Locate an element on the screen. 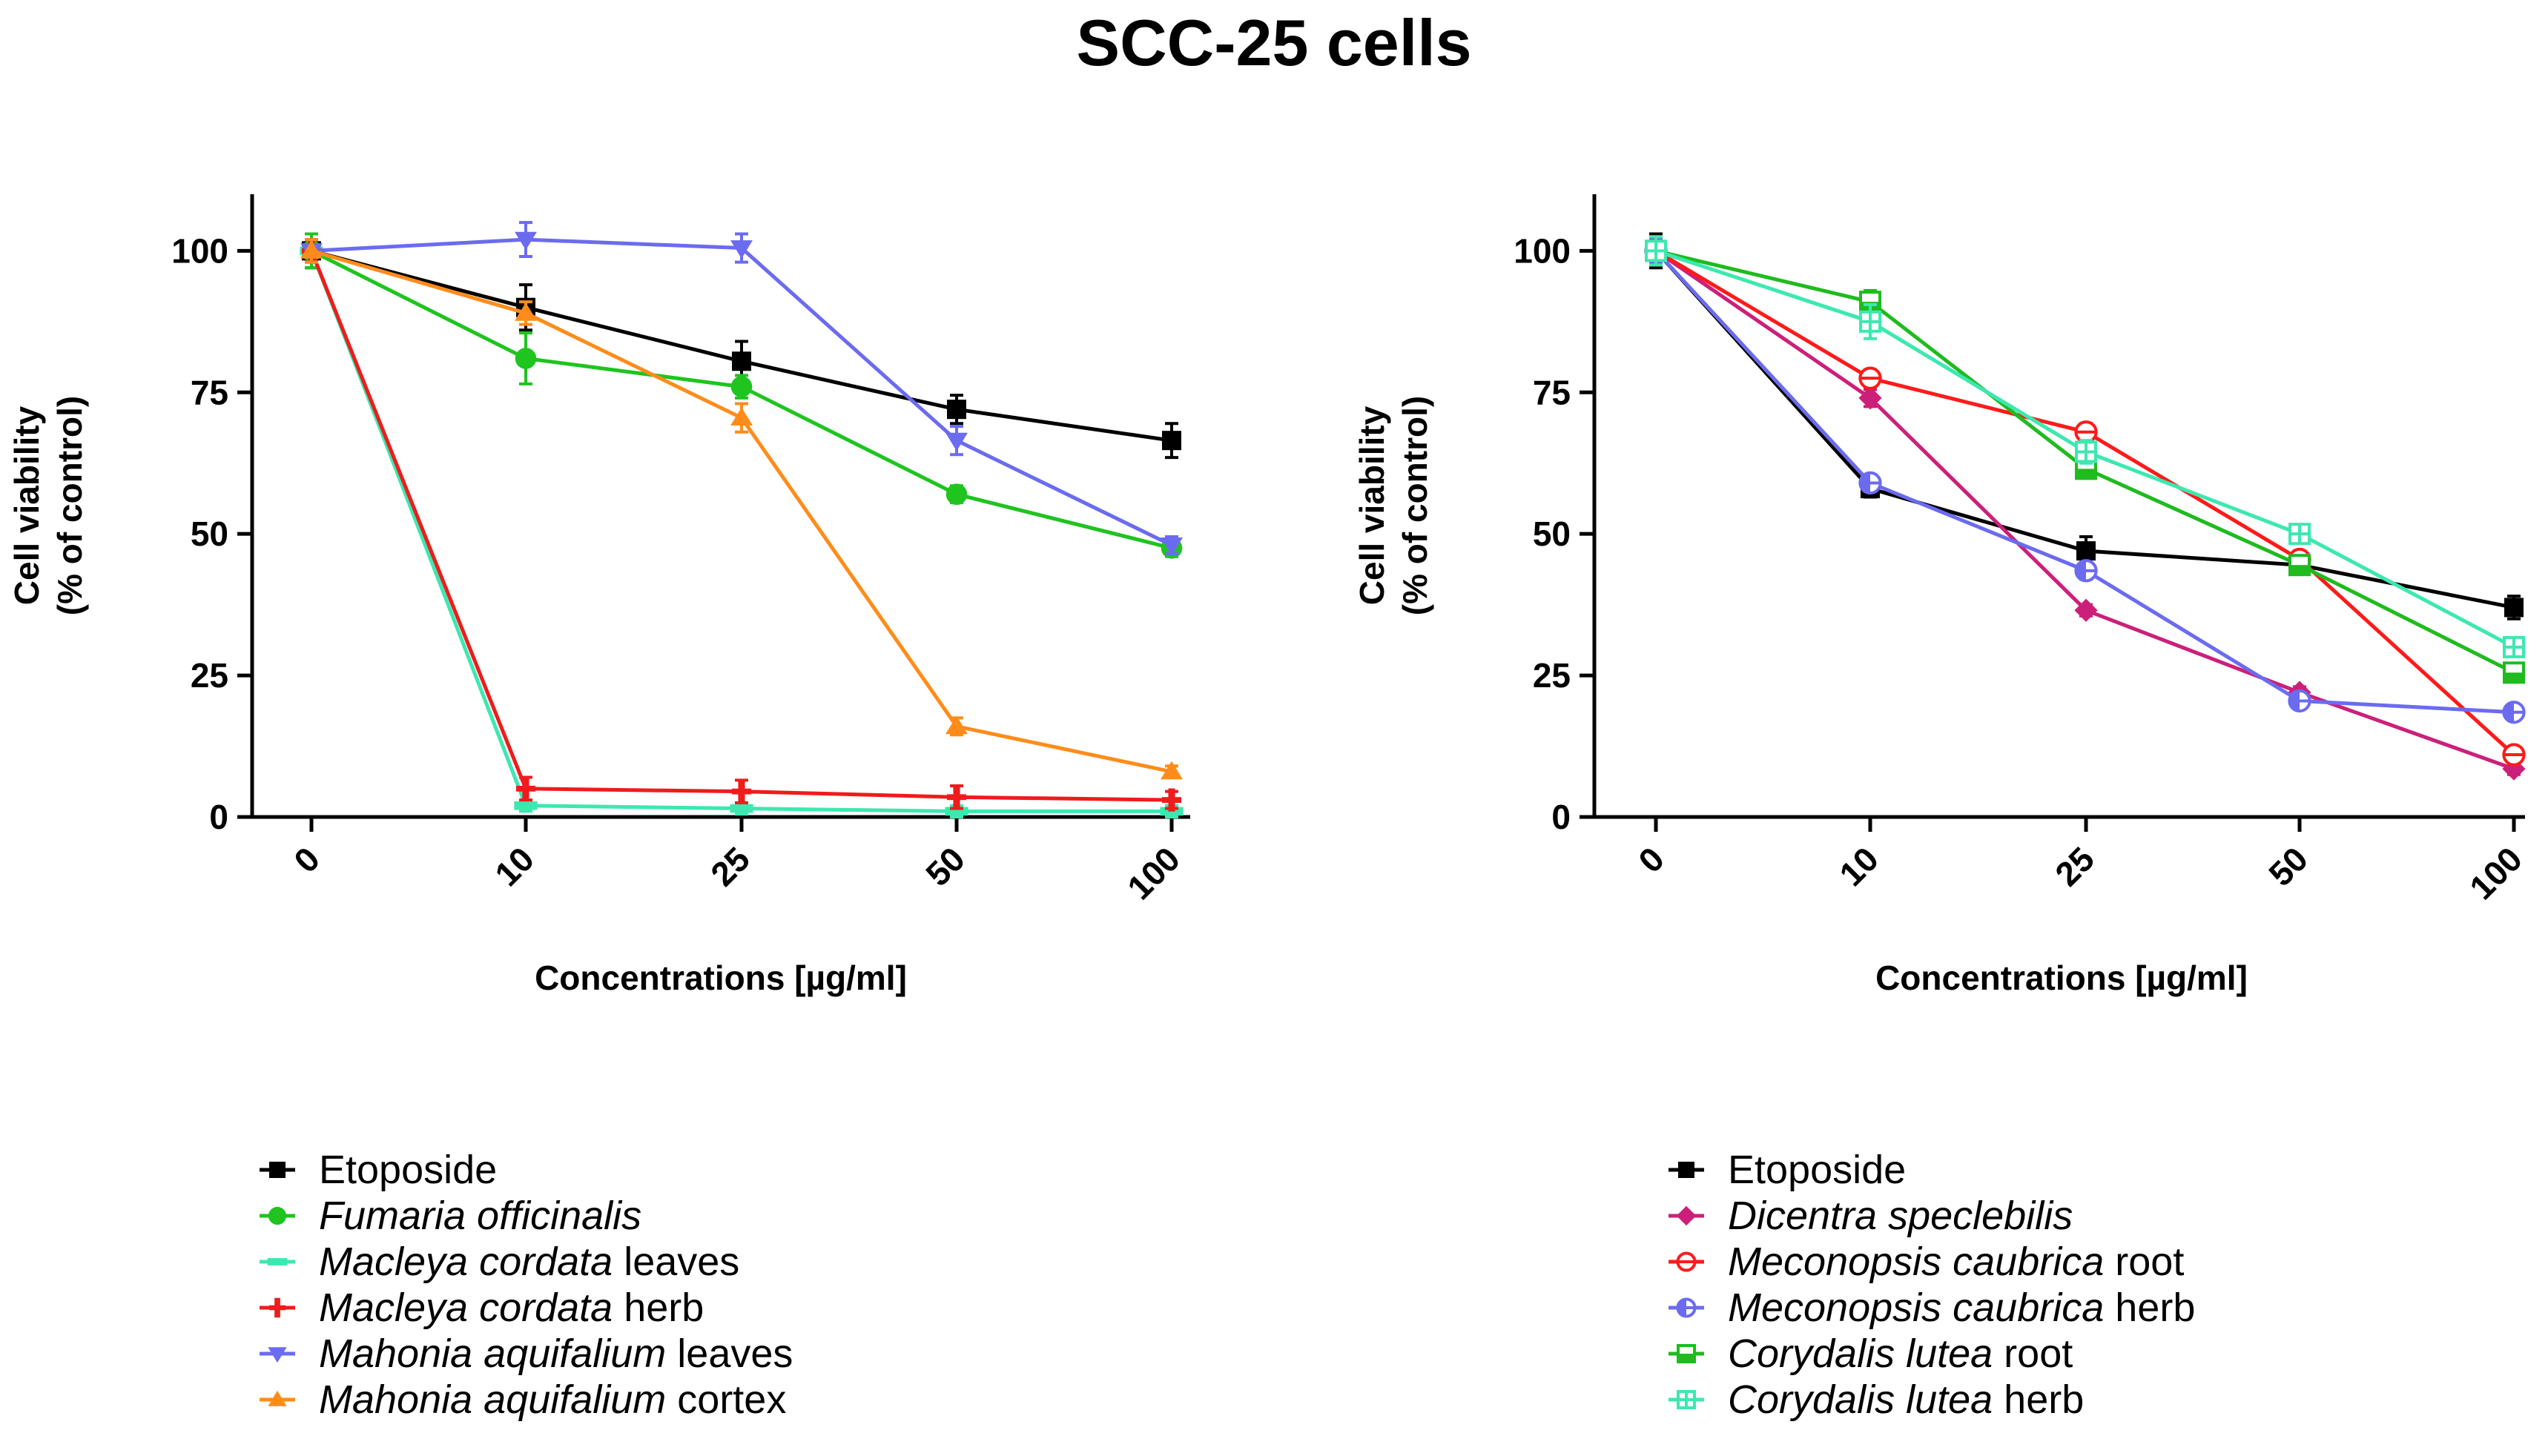  series-corydalis-lutea-herb is located at coordinates (2085, 447).